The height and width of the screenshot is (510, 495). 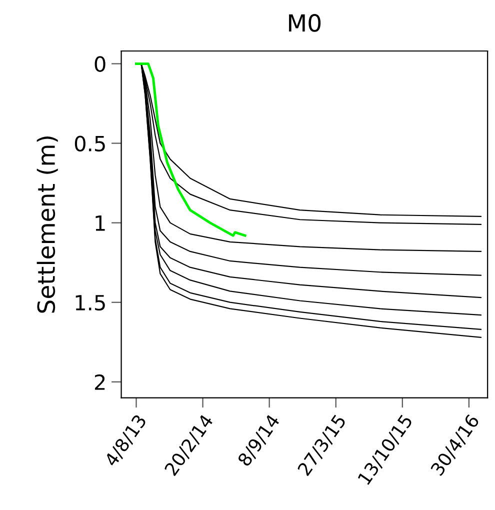 What do you see at coordinates (100, 64) in the screenshot?
I see `y-tick-label: 0` at bounding box center [100, 64].